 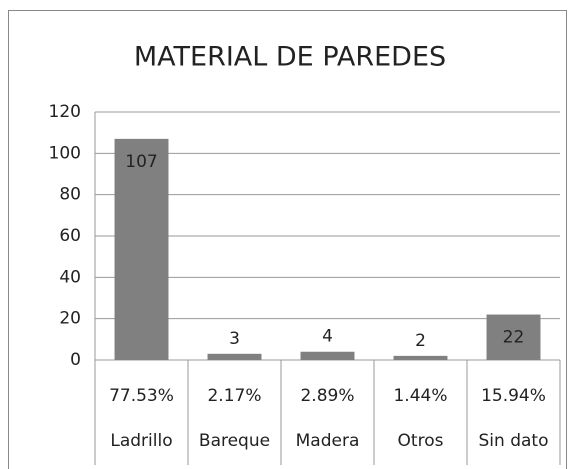 What do you see at coordinates (420, 341) in the screenshot?
I see `data-label: 2` at bounding box center [420, 341].